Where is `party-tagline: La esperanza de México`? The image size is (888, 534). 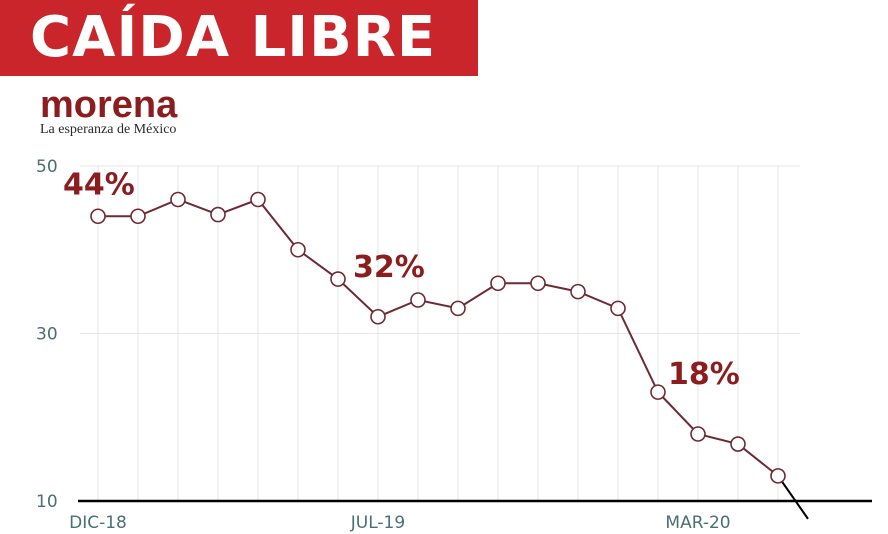 party-tagline: La esperanza de México is located at coordinates (108, 129).